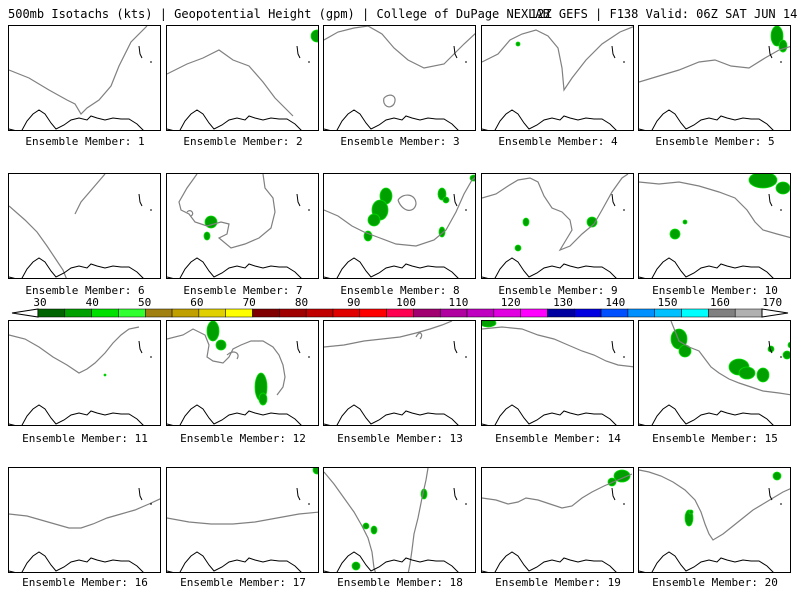 Image resolution: width=800 pixels, height=600 pixels. I want to click on colorbar-label: 100, so click(406, 302).